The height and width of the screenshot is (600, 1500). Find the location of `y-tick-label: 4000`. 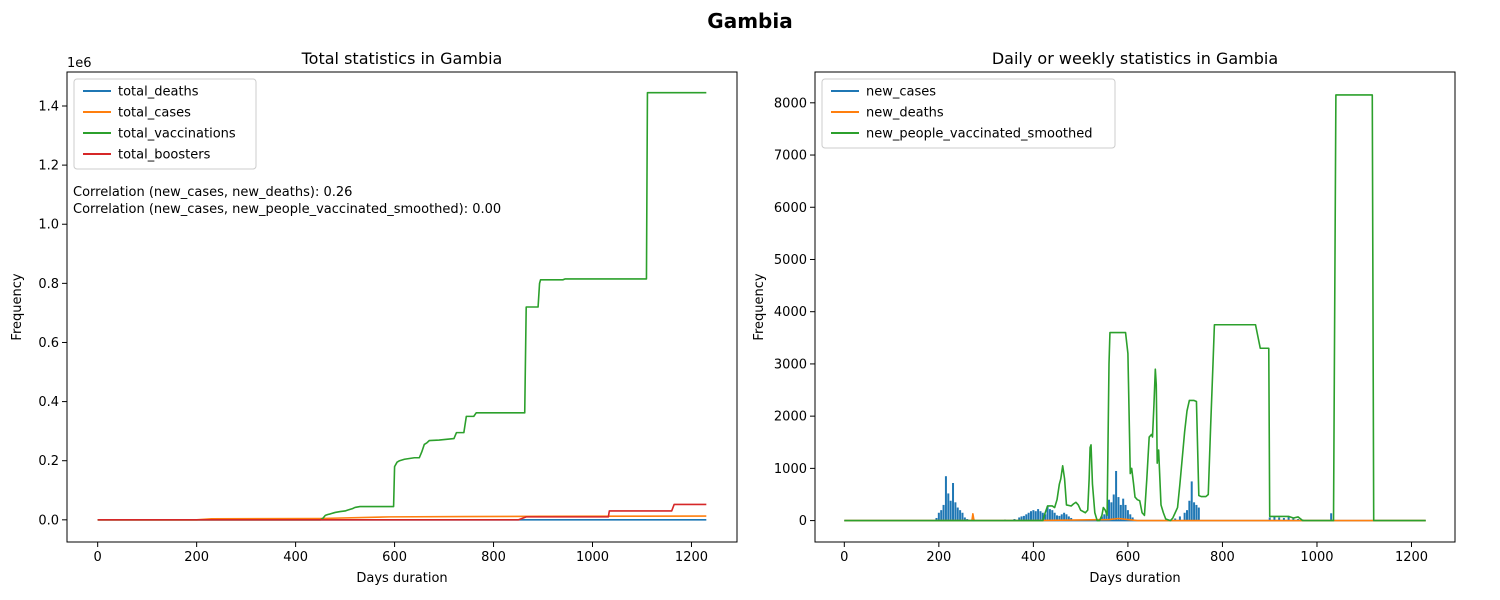

y-tick-label: 4000 is located at coordinates (790, 312).